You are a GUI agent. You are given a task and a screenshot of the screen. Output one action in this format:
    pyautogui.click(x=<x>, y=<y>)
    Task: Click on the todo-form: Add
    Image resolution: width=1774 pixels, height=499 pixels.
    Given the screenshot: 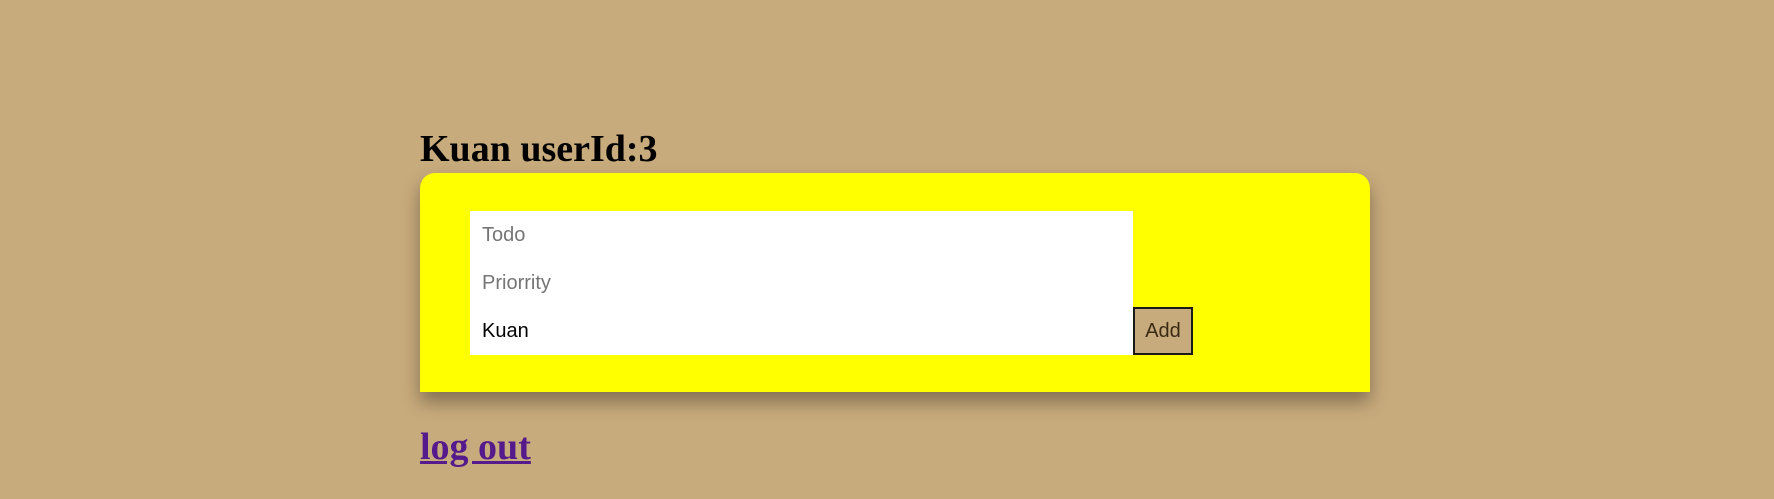 What is the action you would take?
    pyautogui.click(x=831, y=283)
    